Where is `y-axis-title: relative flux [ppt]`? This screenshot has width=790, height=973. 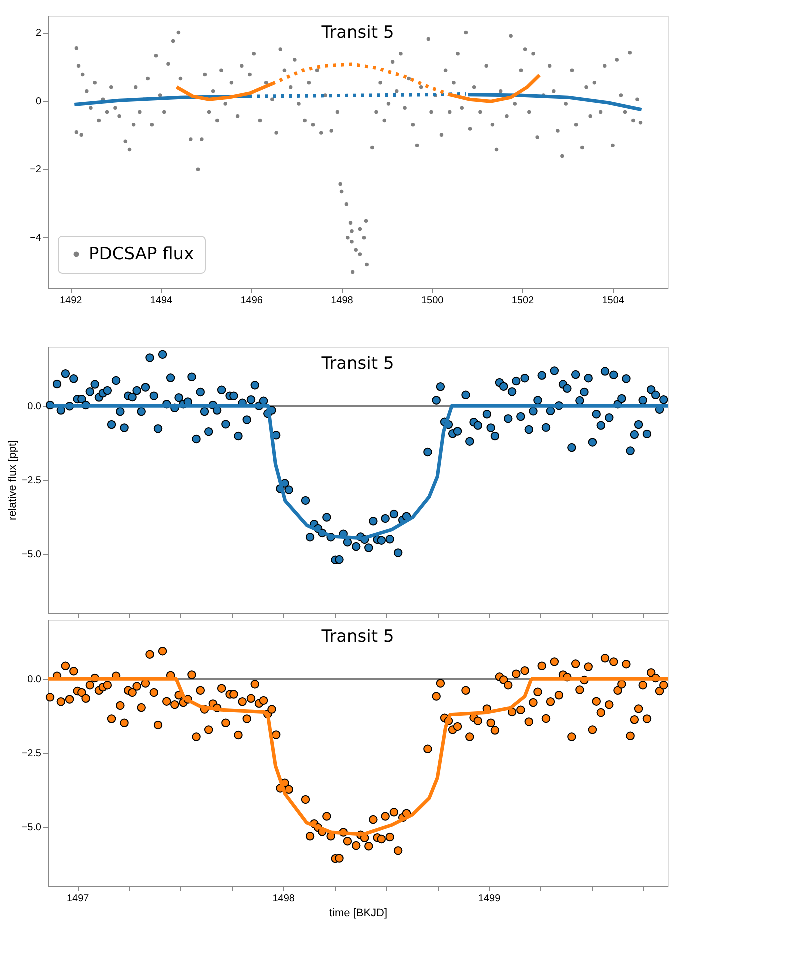
y-axis-title: relative flux [ppt] is located at coordinates (12, 480).